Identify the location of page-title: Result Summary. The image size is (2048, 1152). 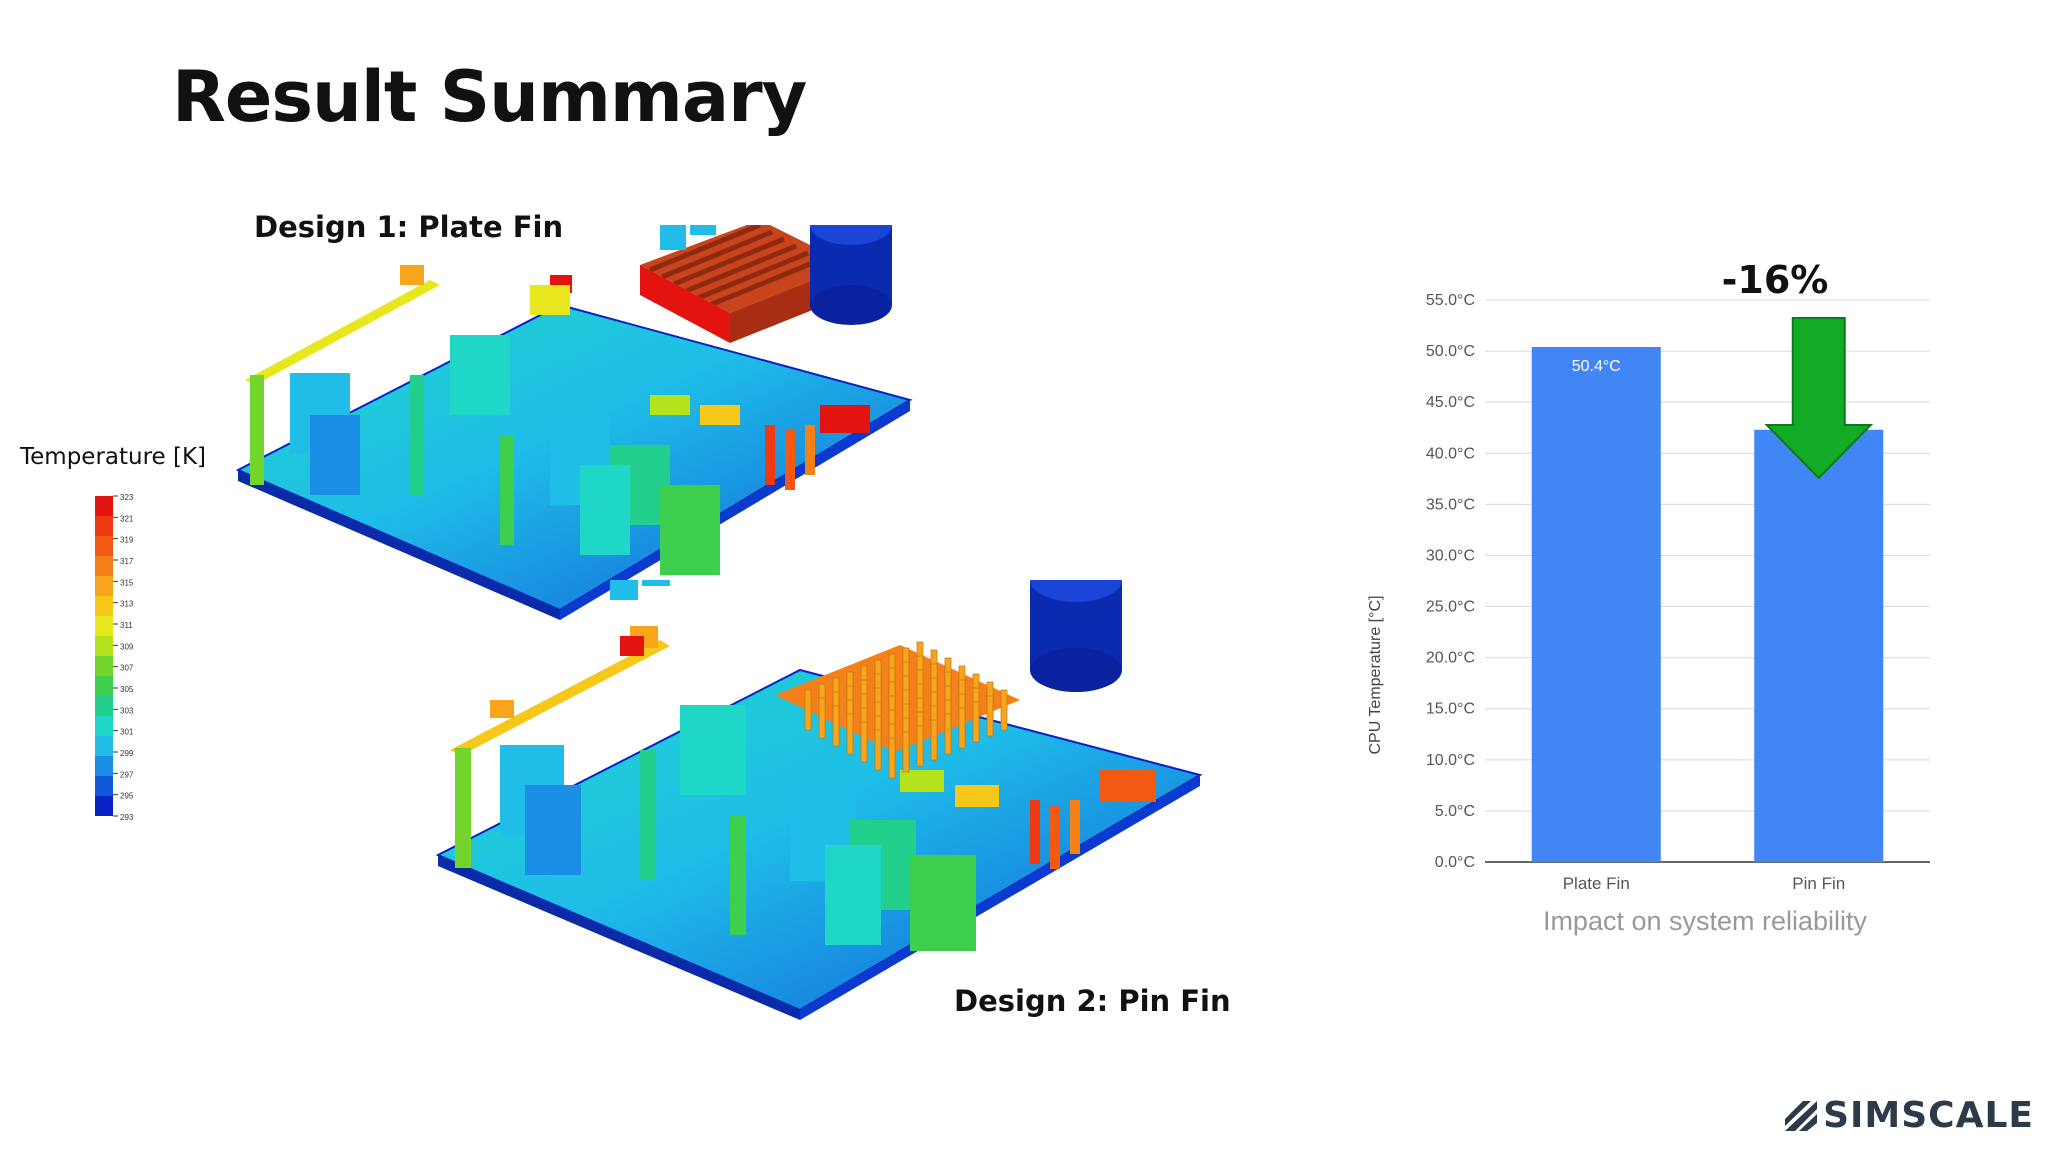
(489, 97).